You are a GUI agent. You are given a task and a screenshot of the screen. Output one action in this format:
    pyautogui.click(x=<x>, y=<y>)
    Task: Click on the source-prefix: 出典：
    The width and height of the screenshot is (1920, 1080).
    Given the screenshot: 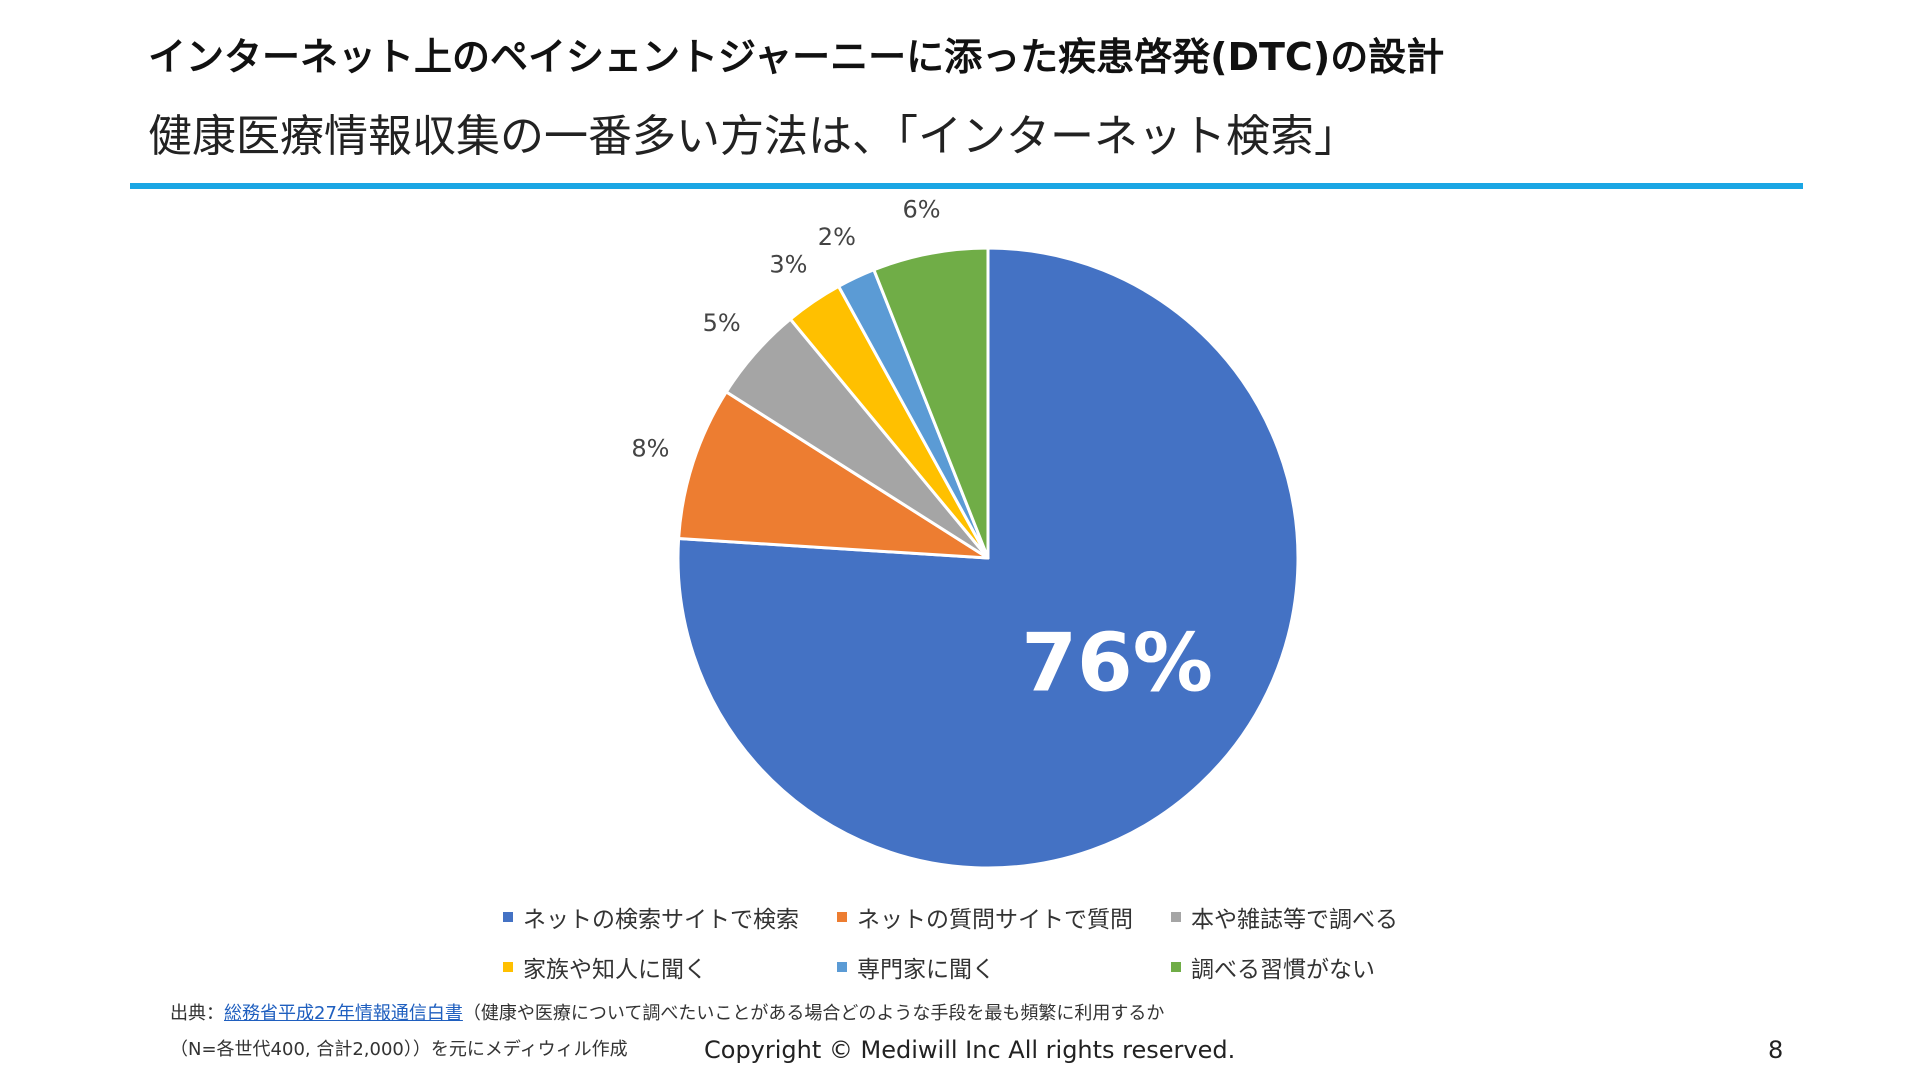 What is the action you would take?
    pyautogui.click(x=197, y=1013)
    